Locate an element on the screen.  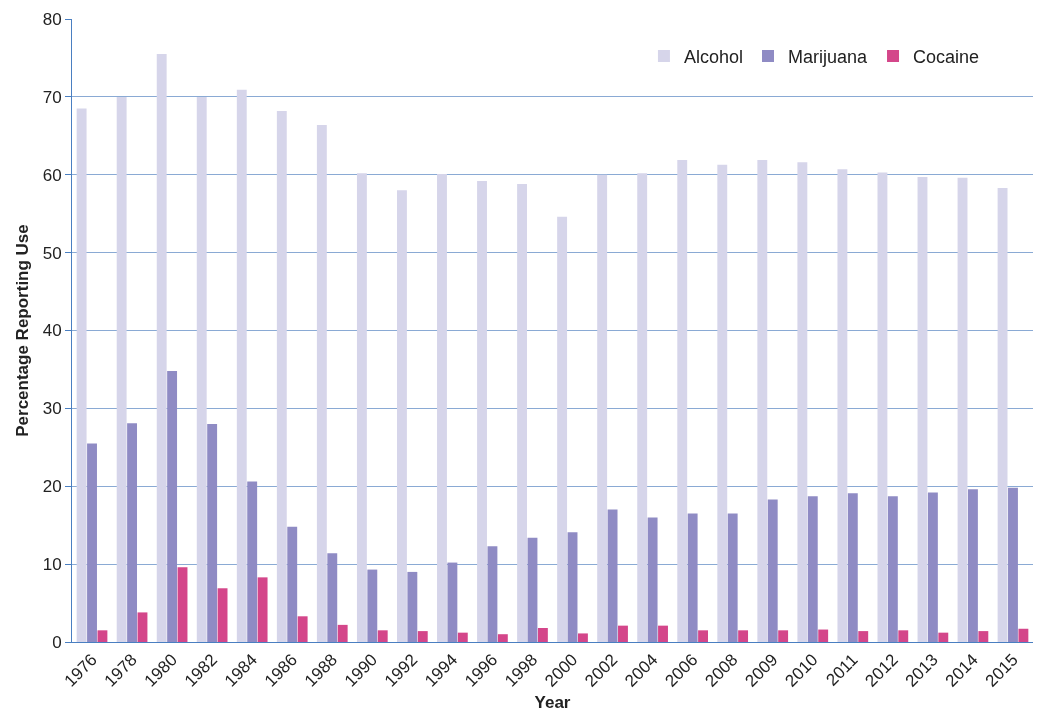
legend-label: Marijuana is located at coordinates (828, 56).